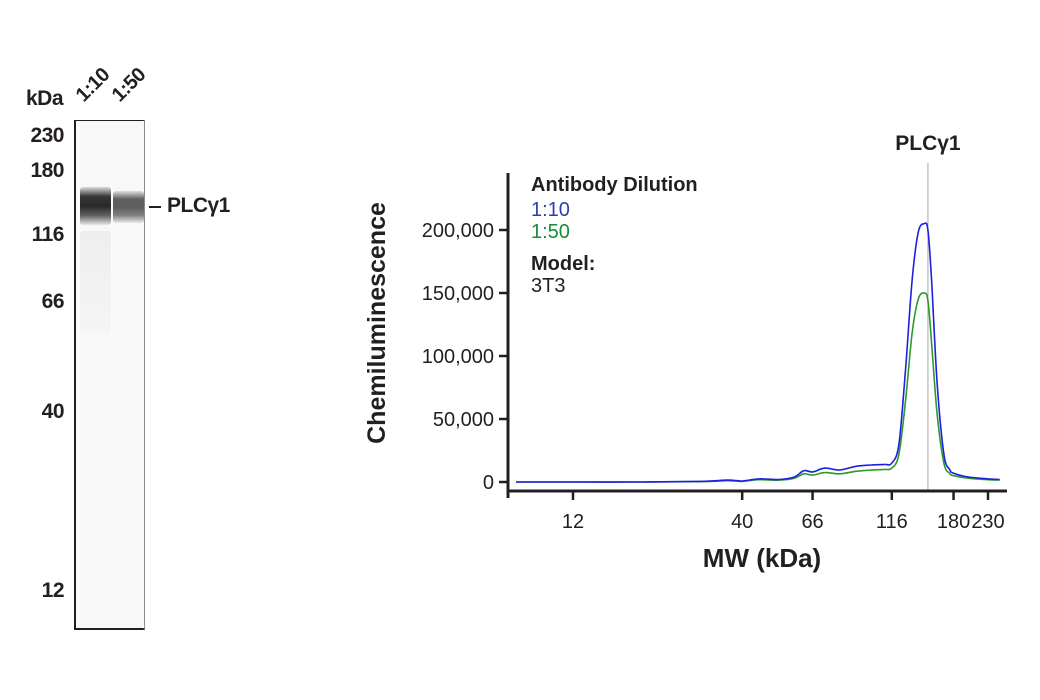 The image size is (1040, 700). I want to click on blot-image, so click(109, 375).